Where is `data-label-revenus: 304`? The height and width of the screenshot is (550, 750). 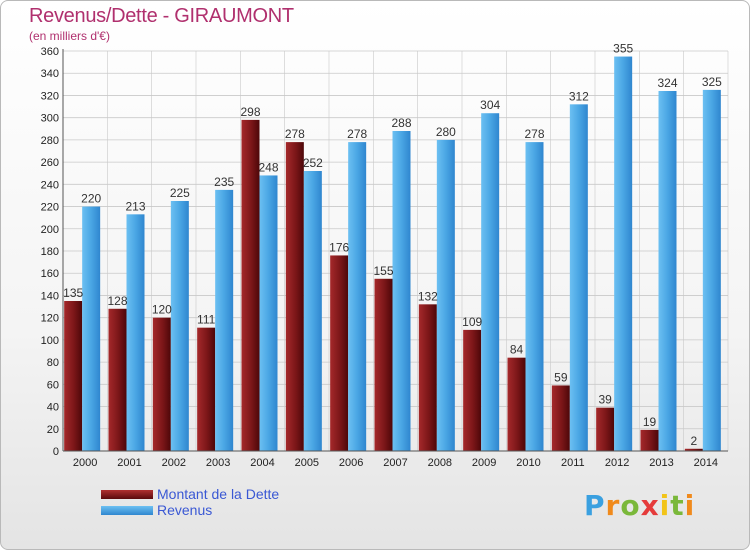 data-label-revenus: 304 is located at coordinates (490, 105).